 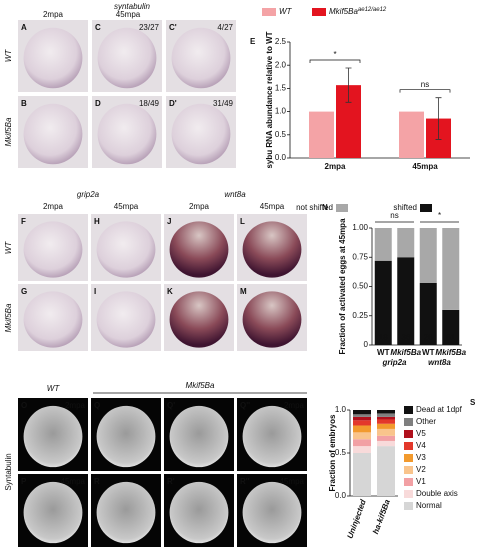 What do you see at coordinates (281, 88) in the screenshot?
I see `y-tick-label: 1.5` at bounding box center [281, 88].